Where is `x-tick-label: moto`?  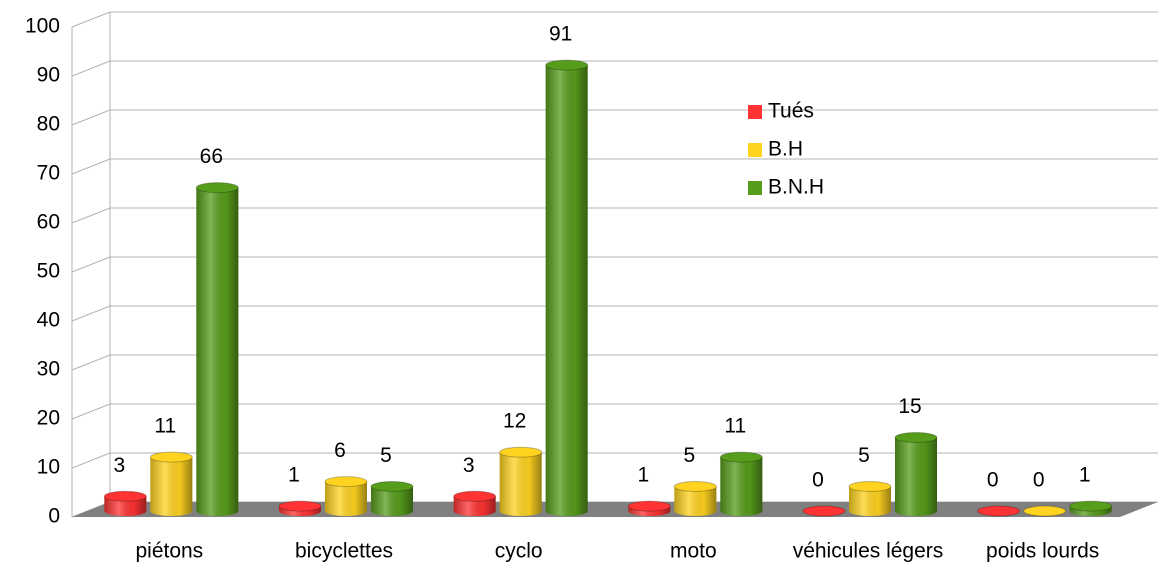 x-tick-label: moto is located at coordinates (693, 551).